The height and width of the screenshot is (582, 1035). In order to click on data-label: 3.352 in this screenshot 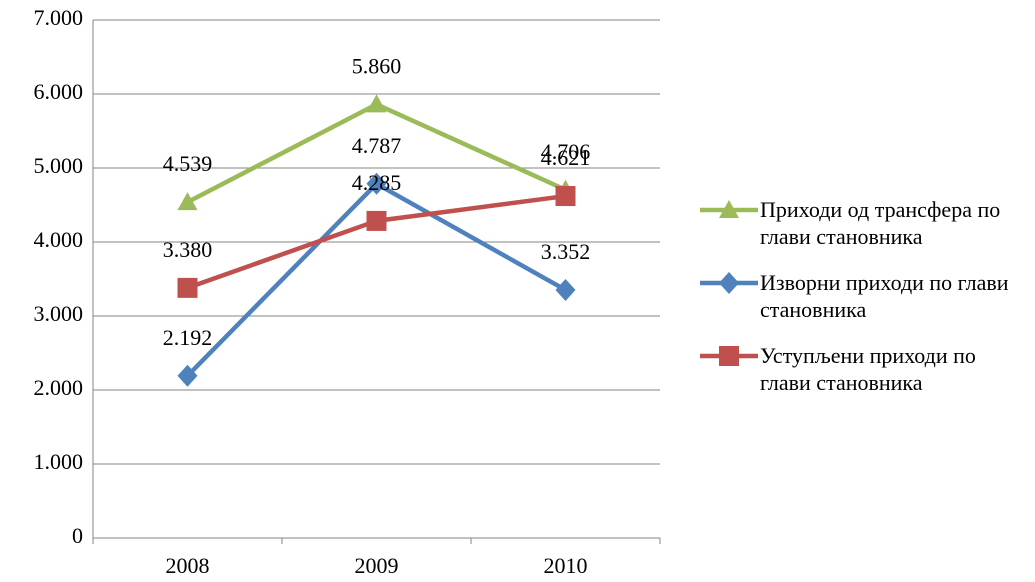, I will do `click(566, 251)`.